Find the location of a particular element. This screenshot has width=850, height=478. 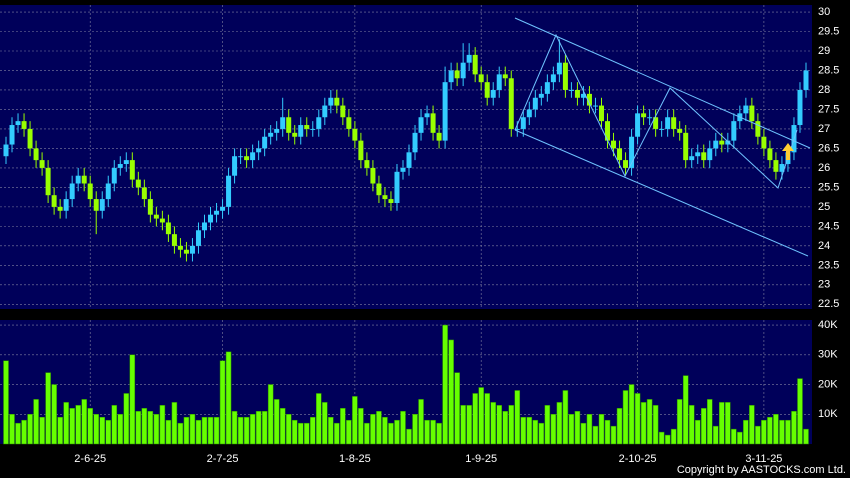

y-tick-label: 28 is located at coordinates (824, 90).